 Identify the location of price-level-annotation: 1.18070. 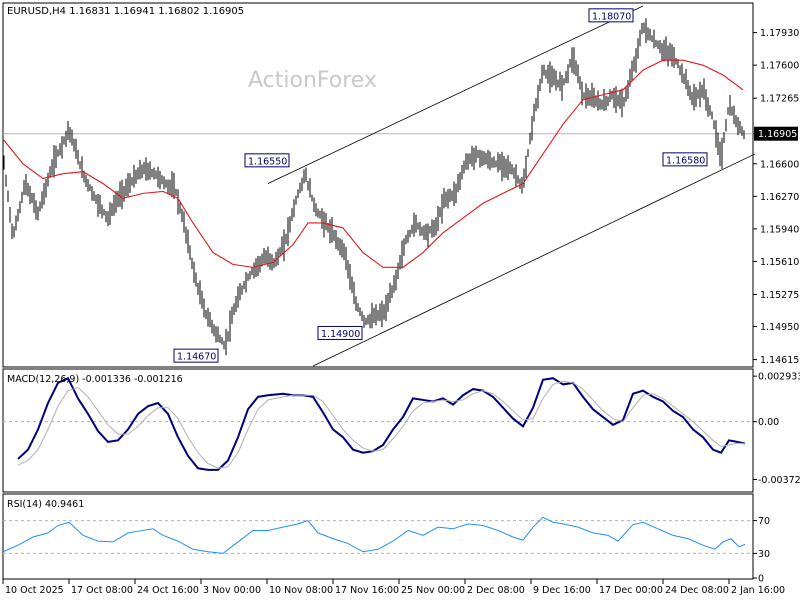
(611, 15).